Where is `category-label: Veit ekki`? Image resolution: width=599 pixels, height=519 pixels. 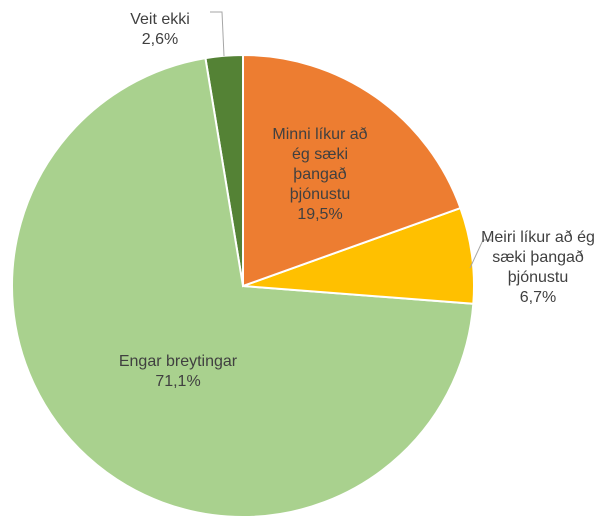
category-label: Veit ekki is located at coordinates (160, 19).